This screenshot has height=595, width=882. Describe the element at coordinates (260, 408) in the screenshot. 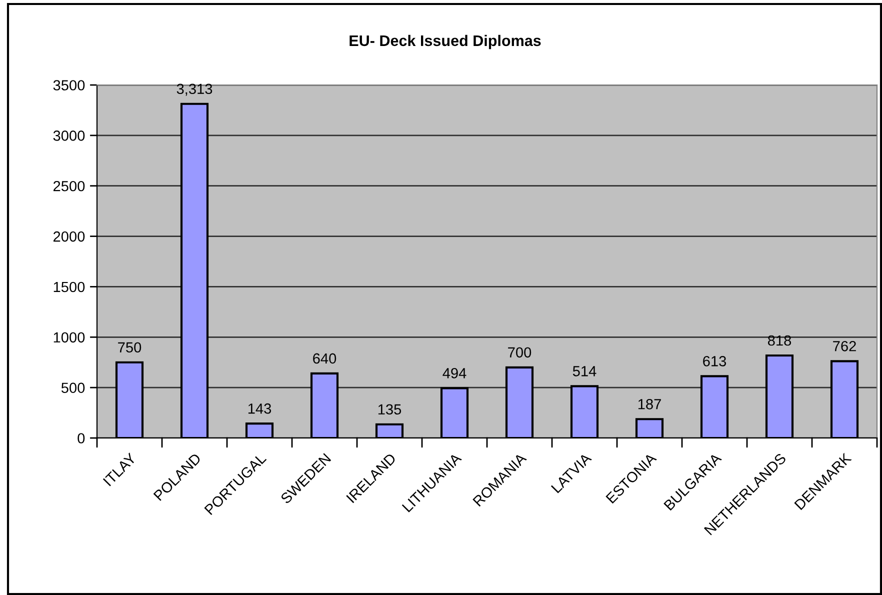

I see `data-label: 143` at that location.